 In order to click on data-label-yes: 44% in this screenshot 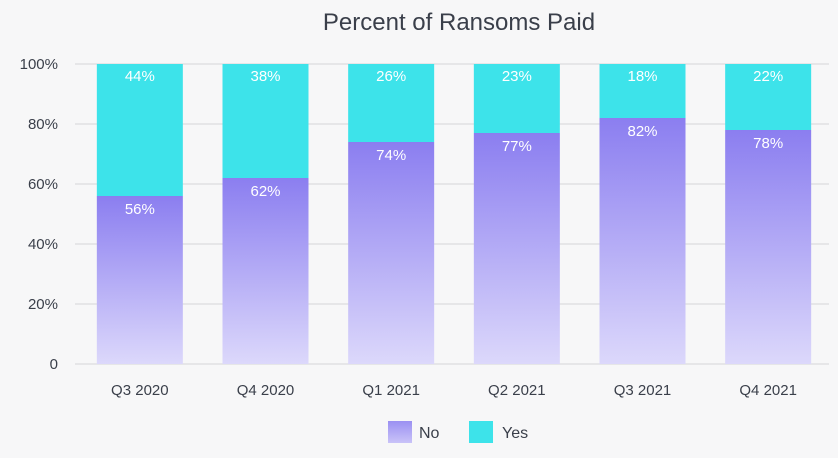, I will do `click(140, 76)`.